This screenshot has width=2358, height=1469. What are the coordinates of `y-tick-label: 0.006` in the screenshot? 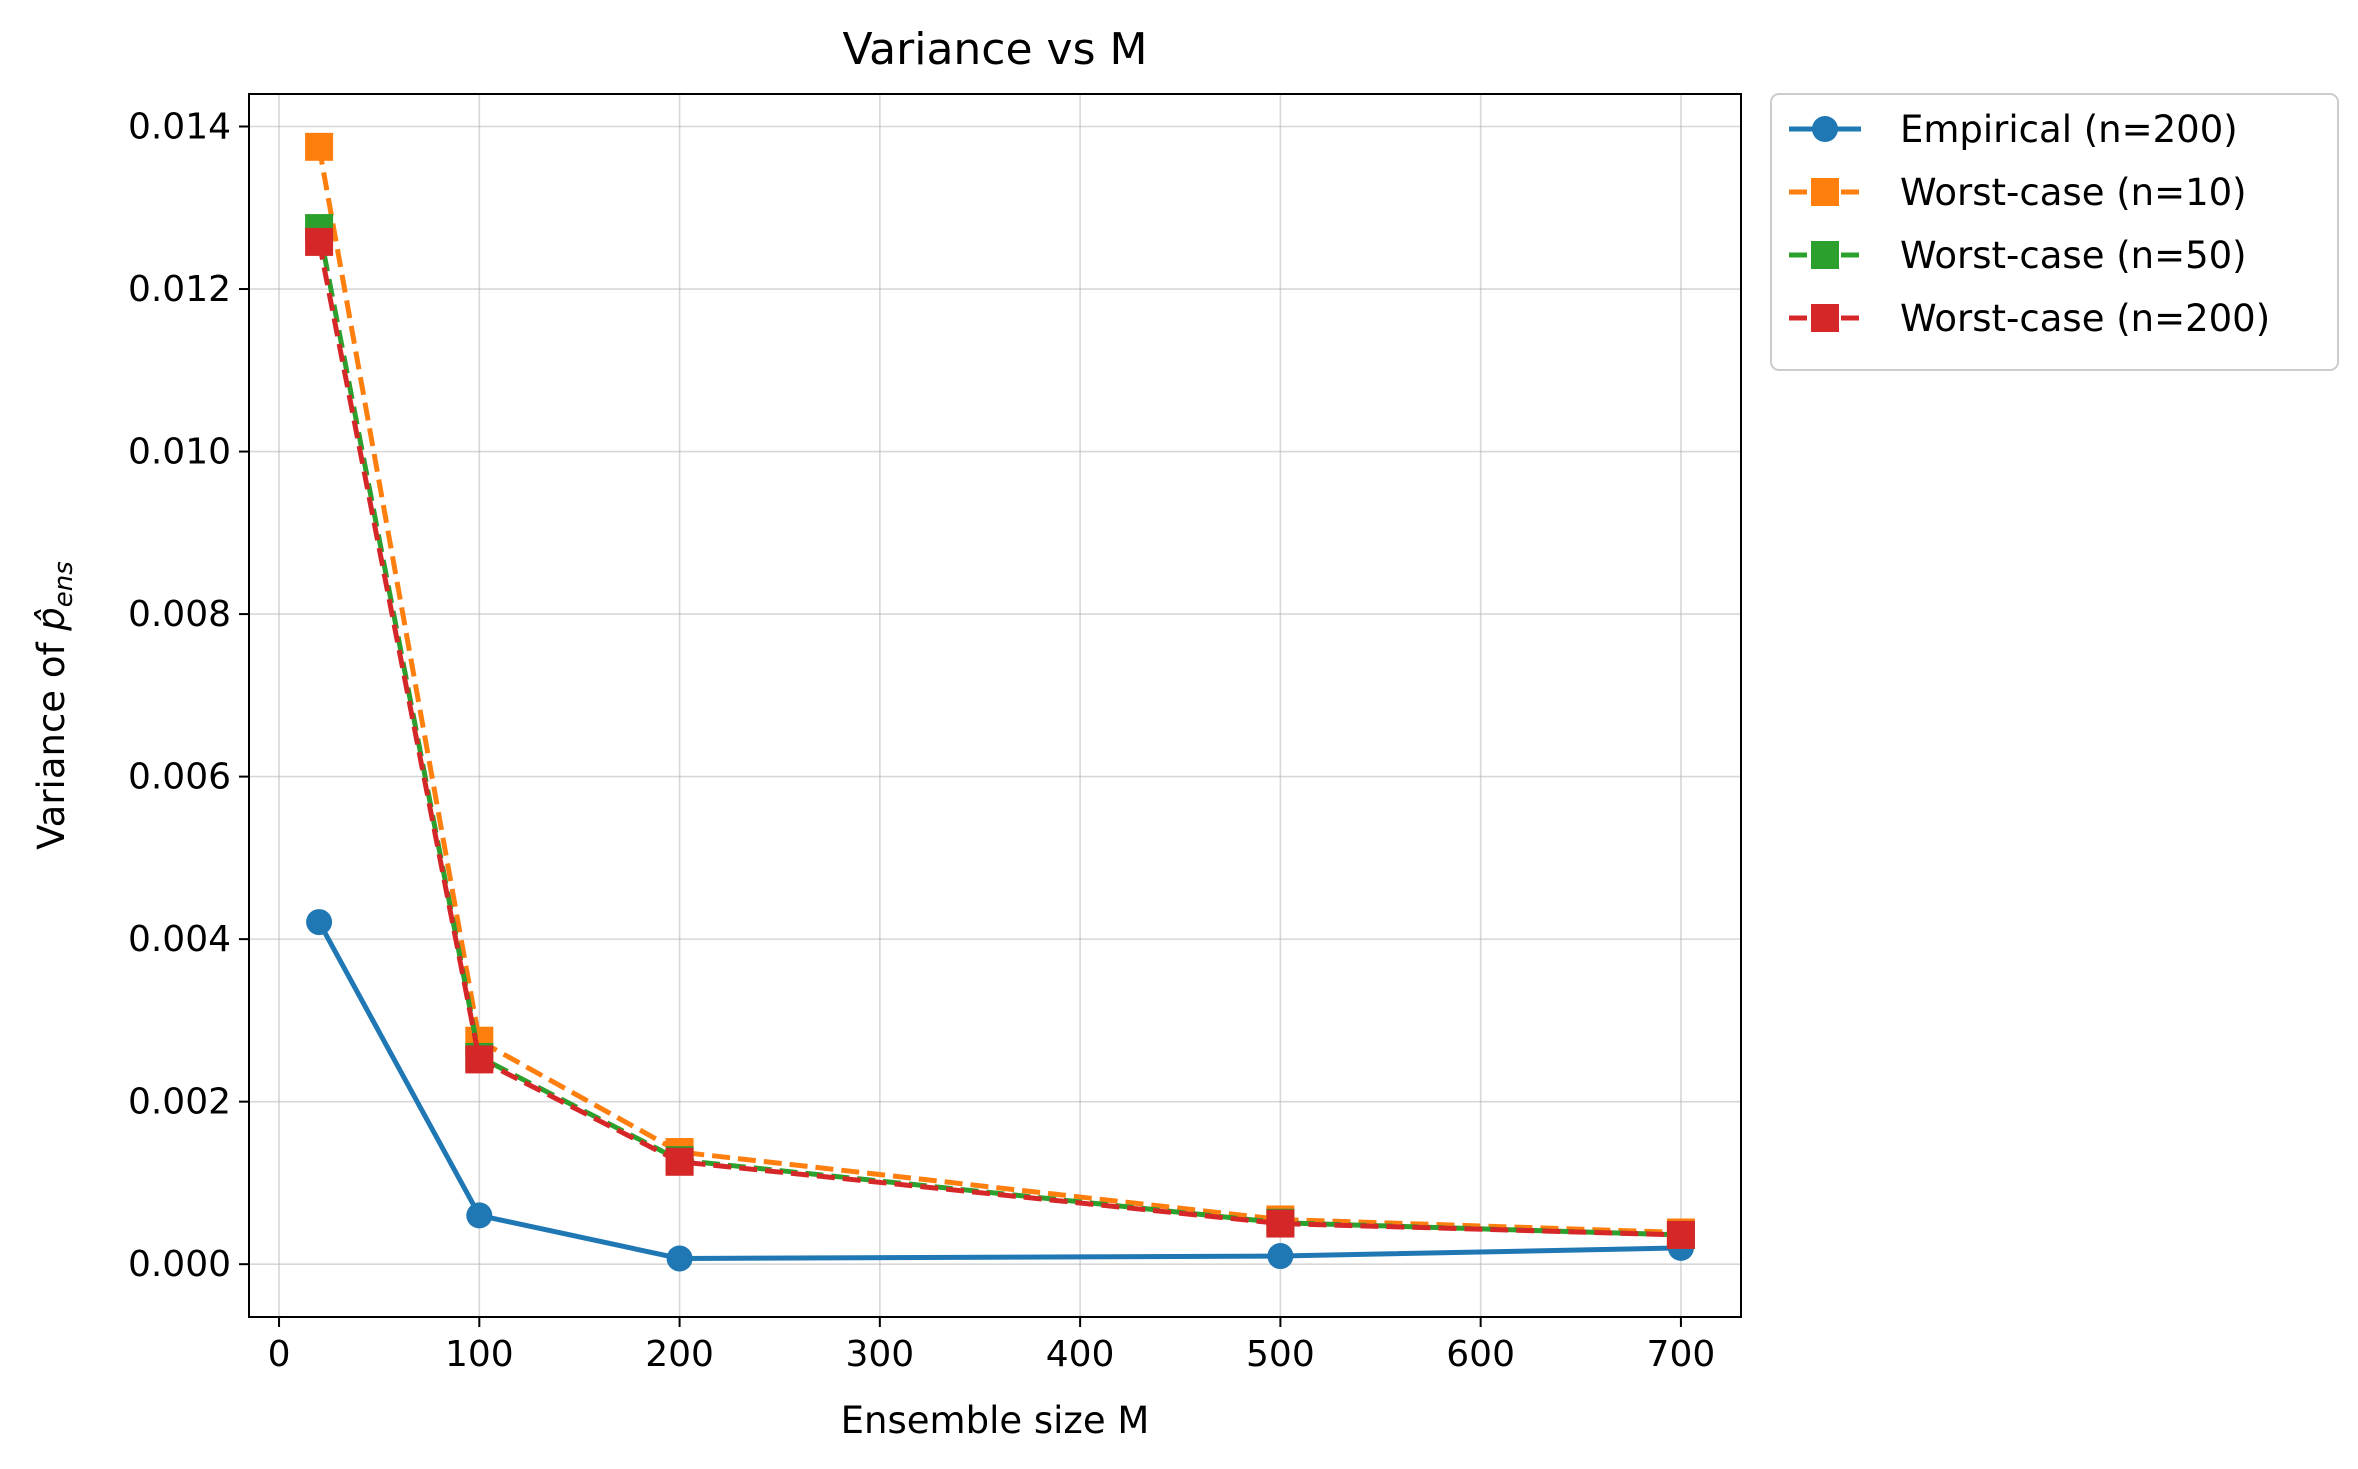 It's located at (179, 777).